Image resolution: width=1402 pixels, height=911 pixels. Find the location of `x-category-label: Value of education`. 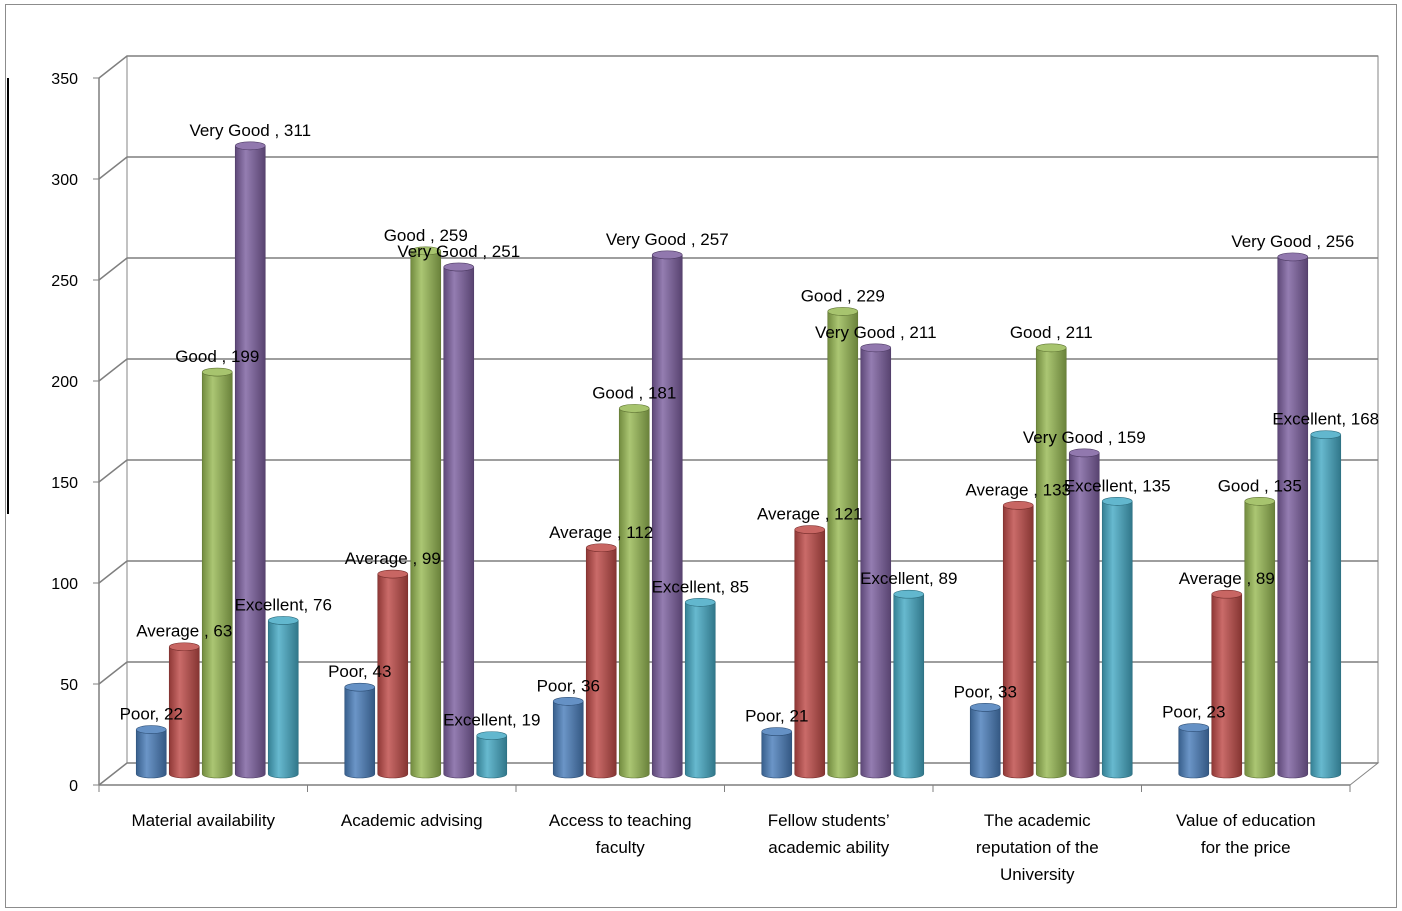

x-category-label: Value of education is located at coordinates (1246, 820).